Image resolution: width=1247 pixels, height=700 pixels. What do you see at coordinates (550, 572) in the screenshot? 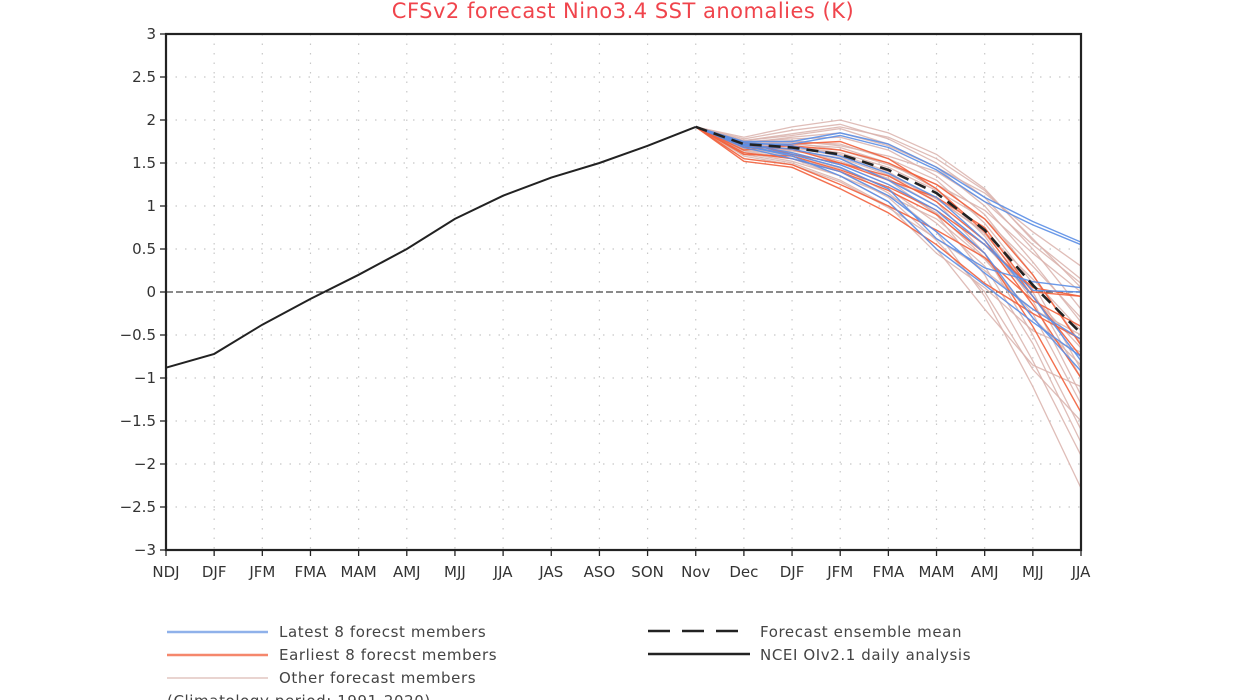
I see `x-tick-label: JAS` at bounding box center [550, 572].